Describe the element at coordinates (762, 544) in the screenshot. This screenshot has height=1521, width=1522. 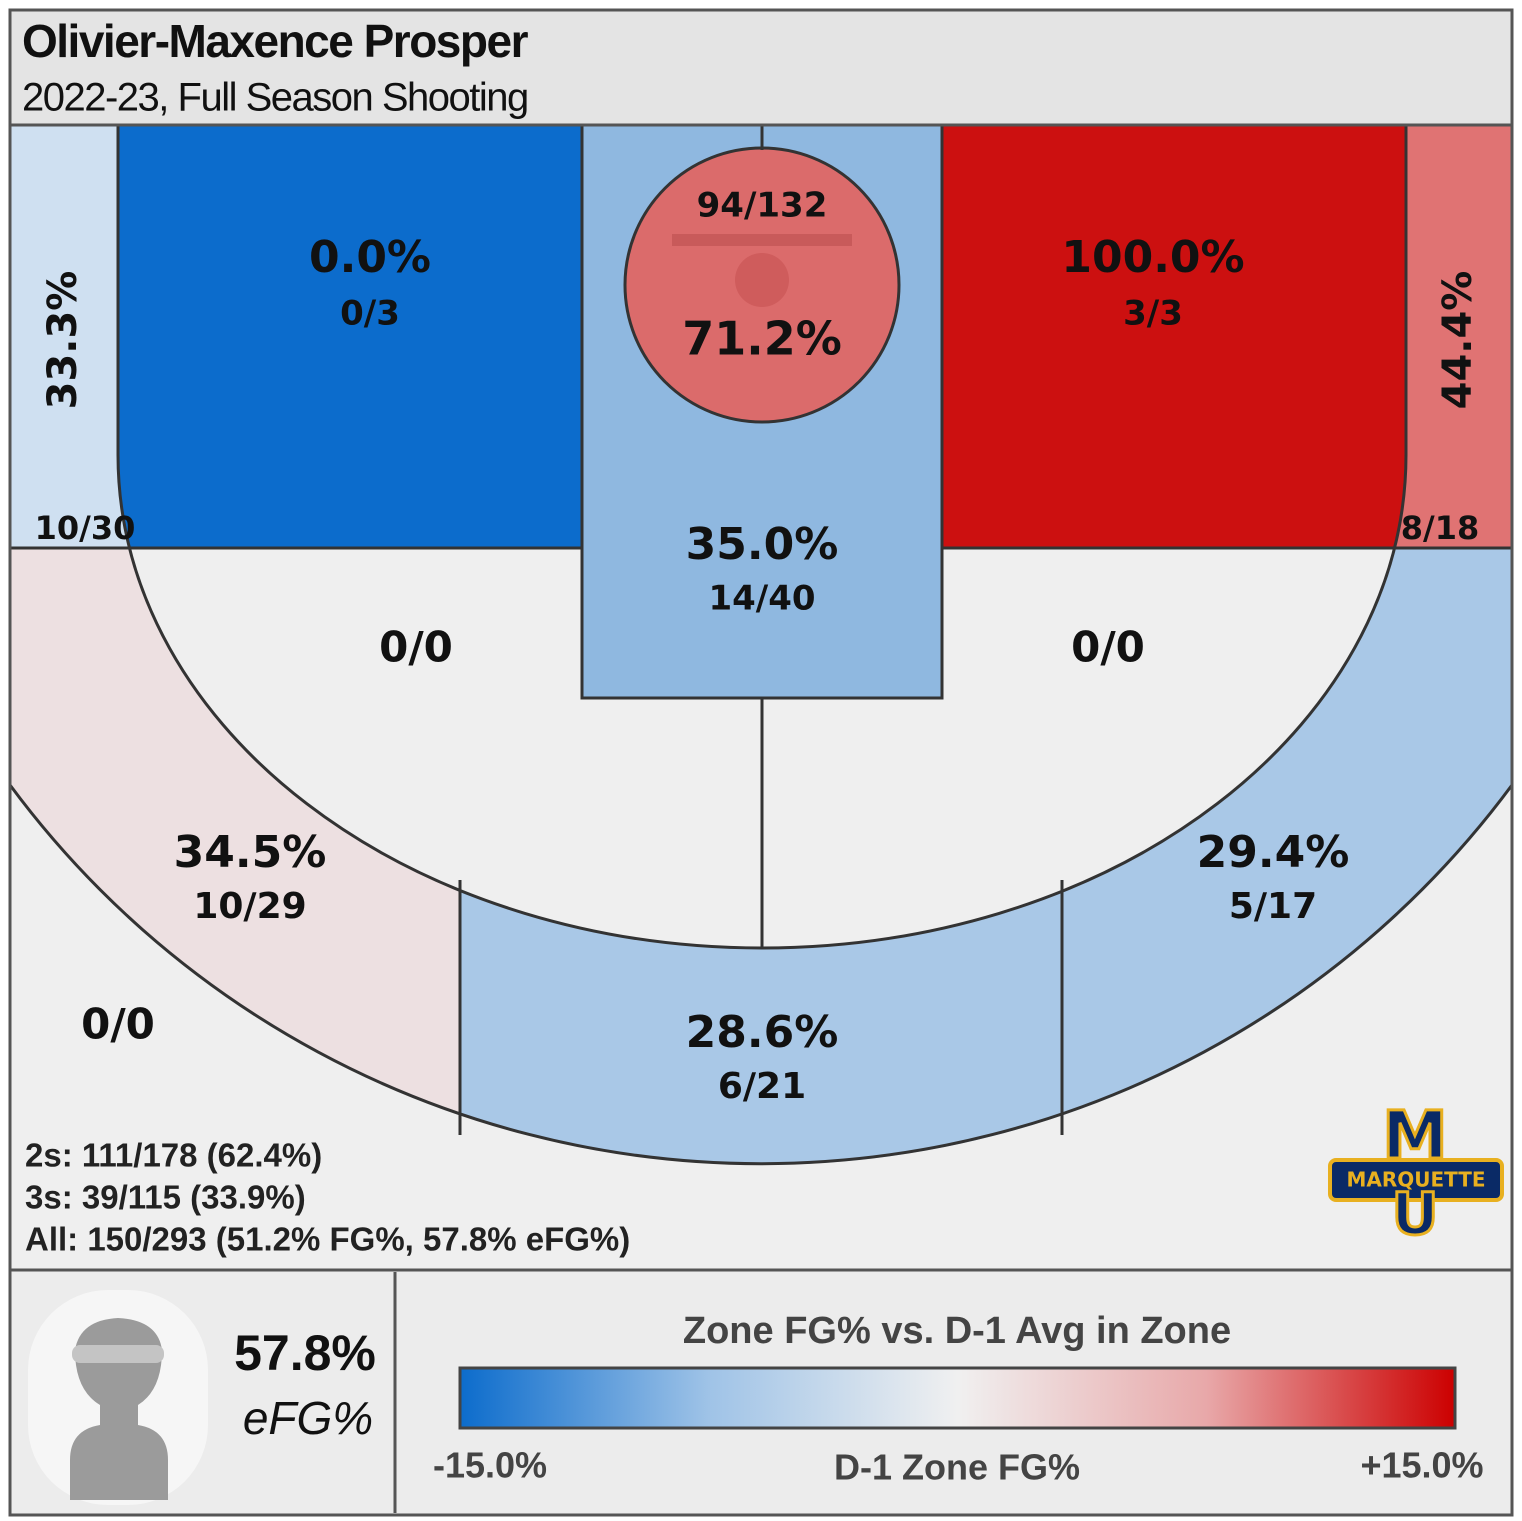
I see `zone-pct: 35.0%` at that location.